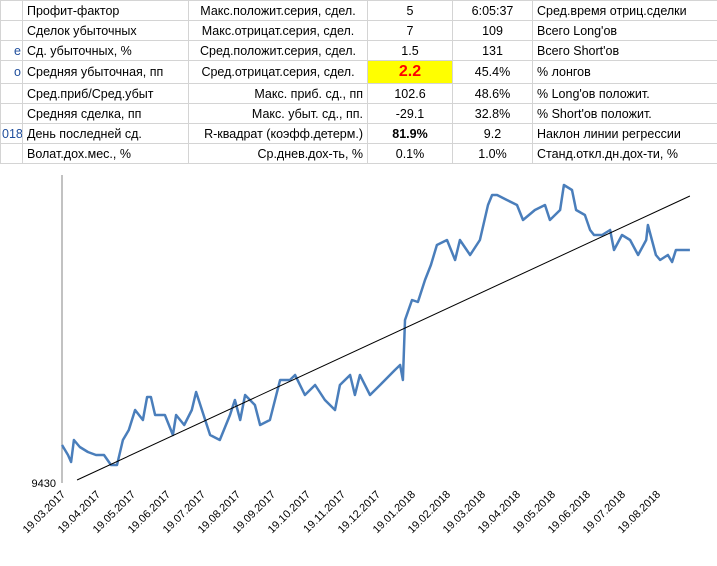 The image size is (717, 566). What do you see at coordinates (492, 30) in the screenshot?
I see `table-cell: 109` at bounding box center [492, 30].